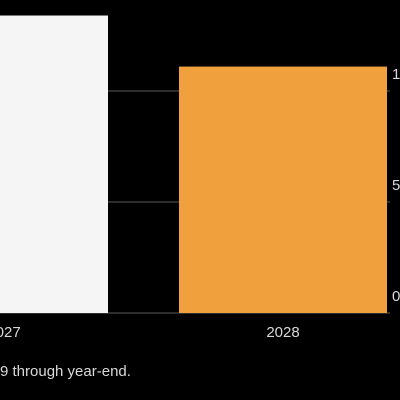 This screenshot has height=400, width=400. Describe the element at coordinates (396, 185) in the screenshot. I see `y-tick-label: 5` at that location.